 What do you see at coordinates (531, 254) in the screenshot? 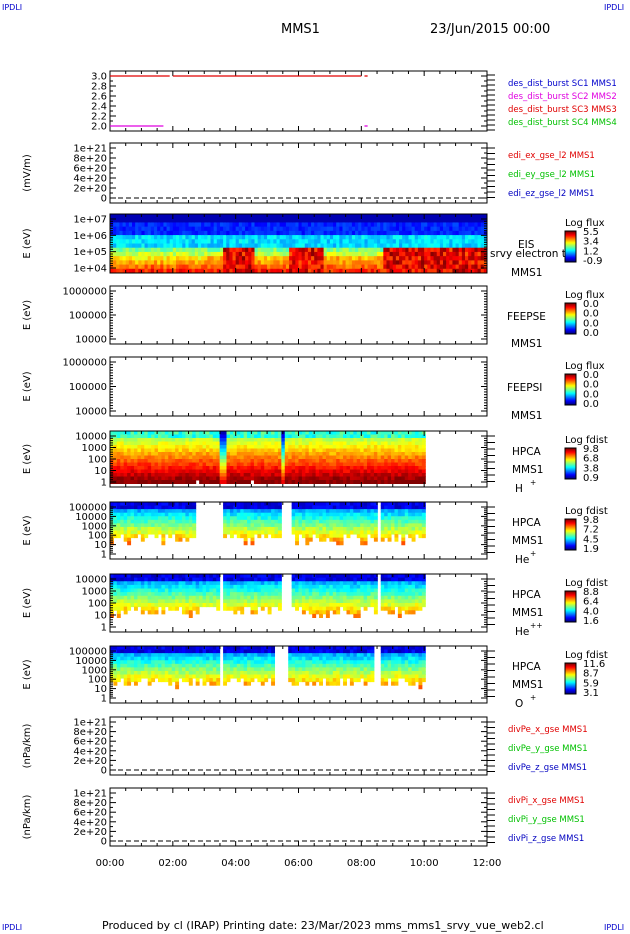
I see `eis-species-label: srvy electron to` at bounding box center [531, 254].